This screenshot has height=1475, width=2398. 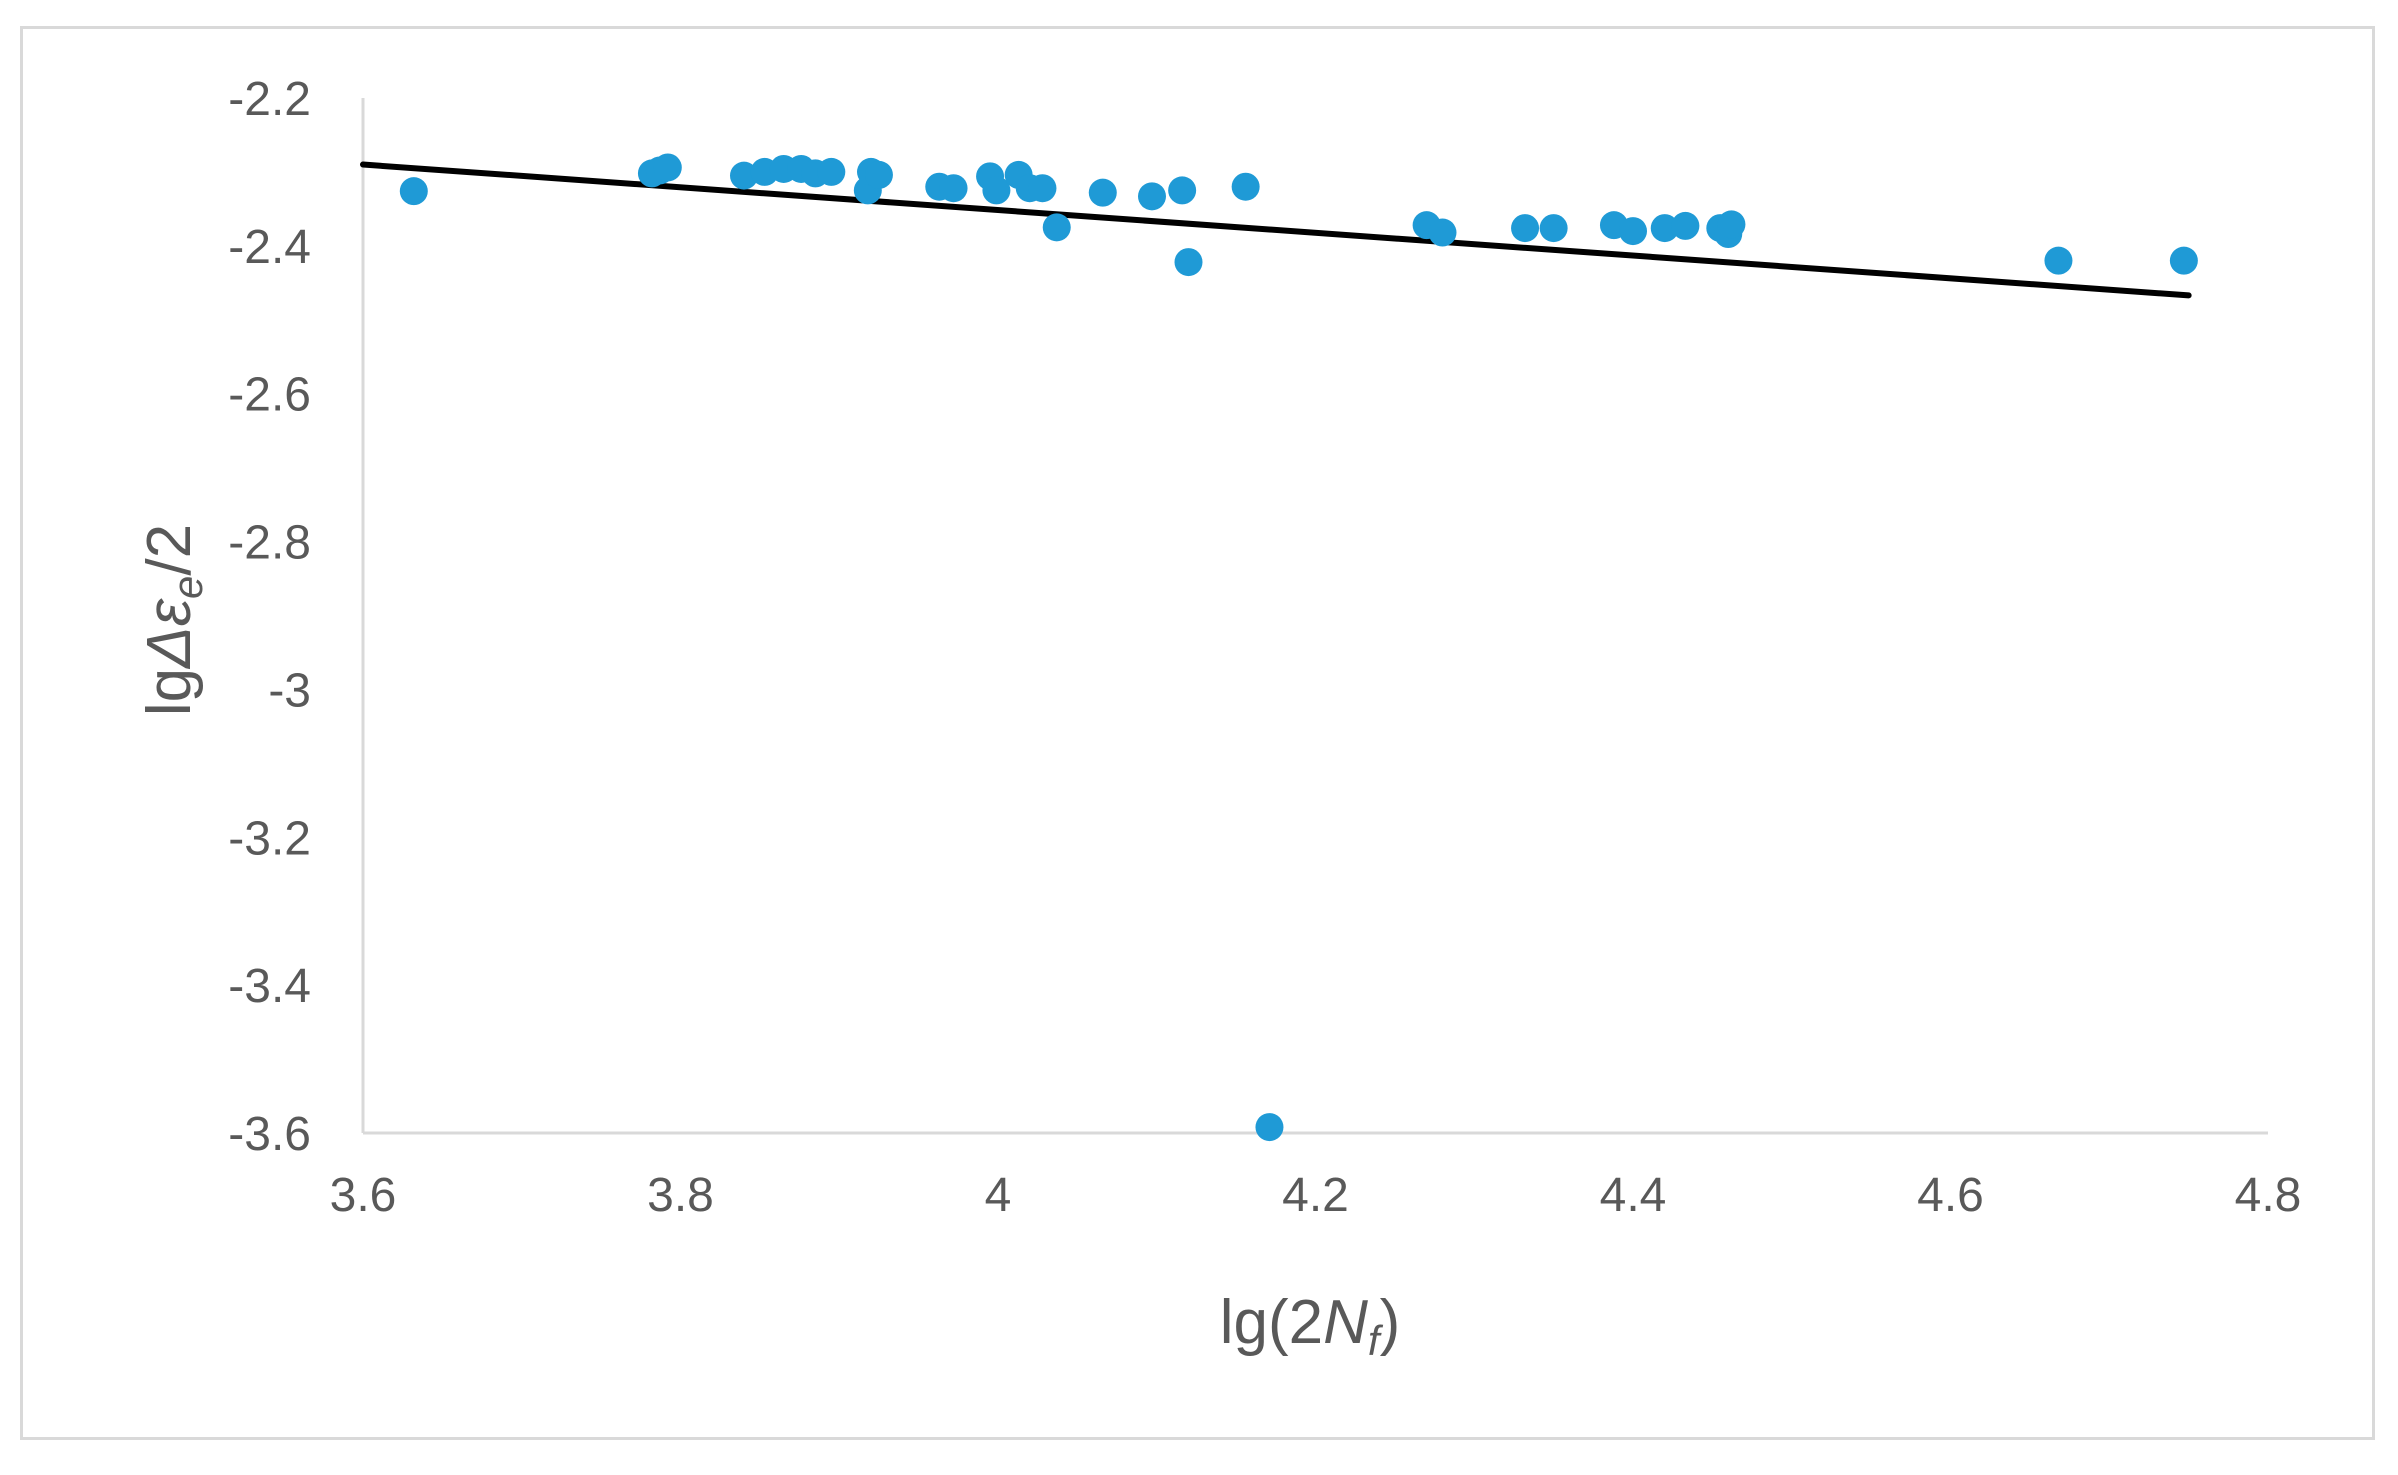 What do you see at coordinates (269, 543) in the screenshot?
I see `y-tick-label: -2.8` at bounding box center [269, 543].